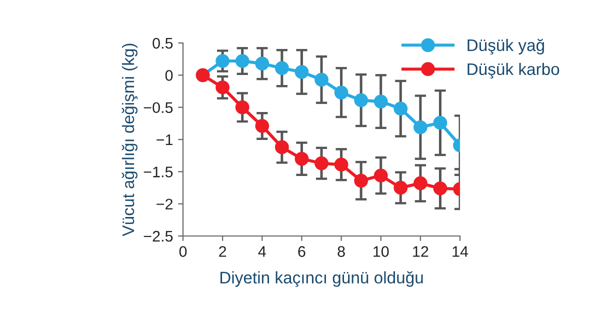  Describe the element at coordinates (460, 251) in the screenshot. I see `x-tick-label: 14` at that location.